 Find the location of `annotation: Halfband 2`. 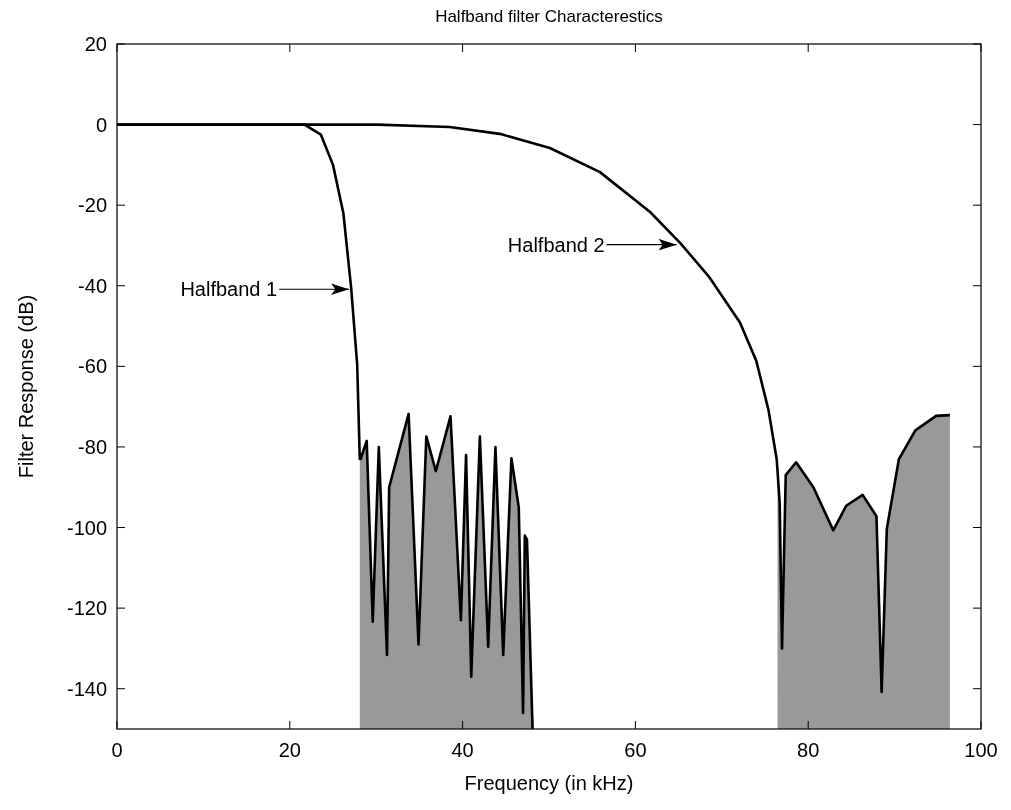

annotation: Halfband 2 is located at coordinates (556, 244).